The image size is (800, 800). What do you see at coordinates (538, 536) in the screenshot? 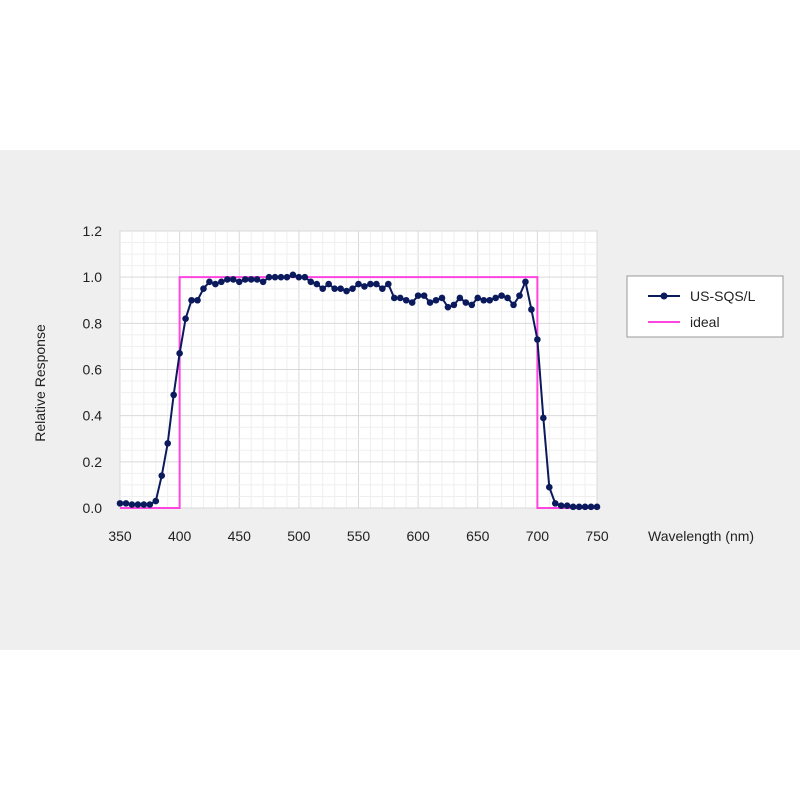
I see `x-tick-label: 700` at bounding box center [538, 536].